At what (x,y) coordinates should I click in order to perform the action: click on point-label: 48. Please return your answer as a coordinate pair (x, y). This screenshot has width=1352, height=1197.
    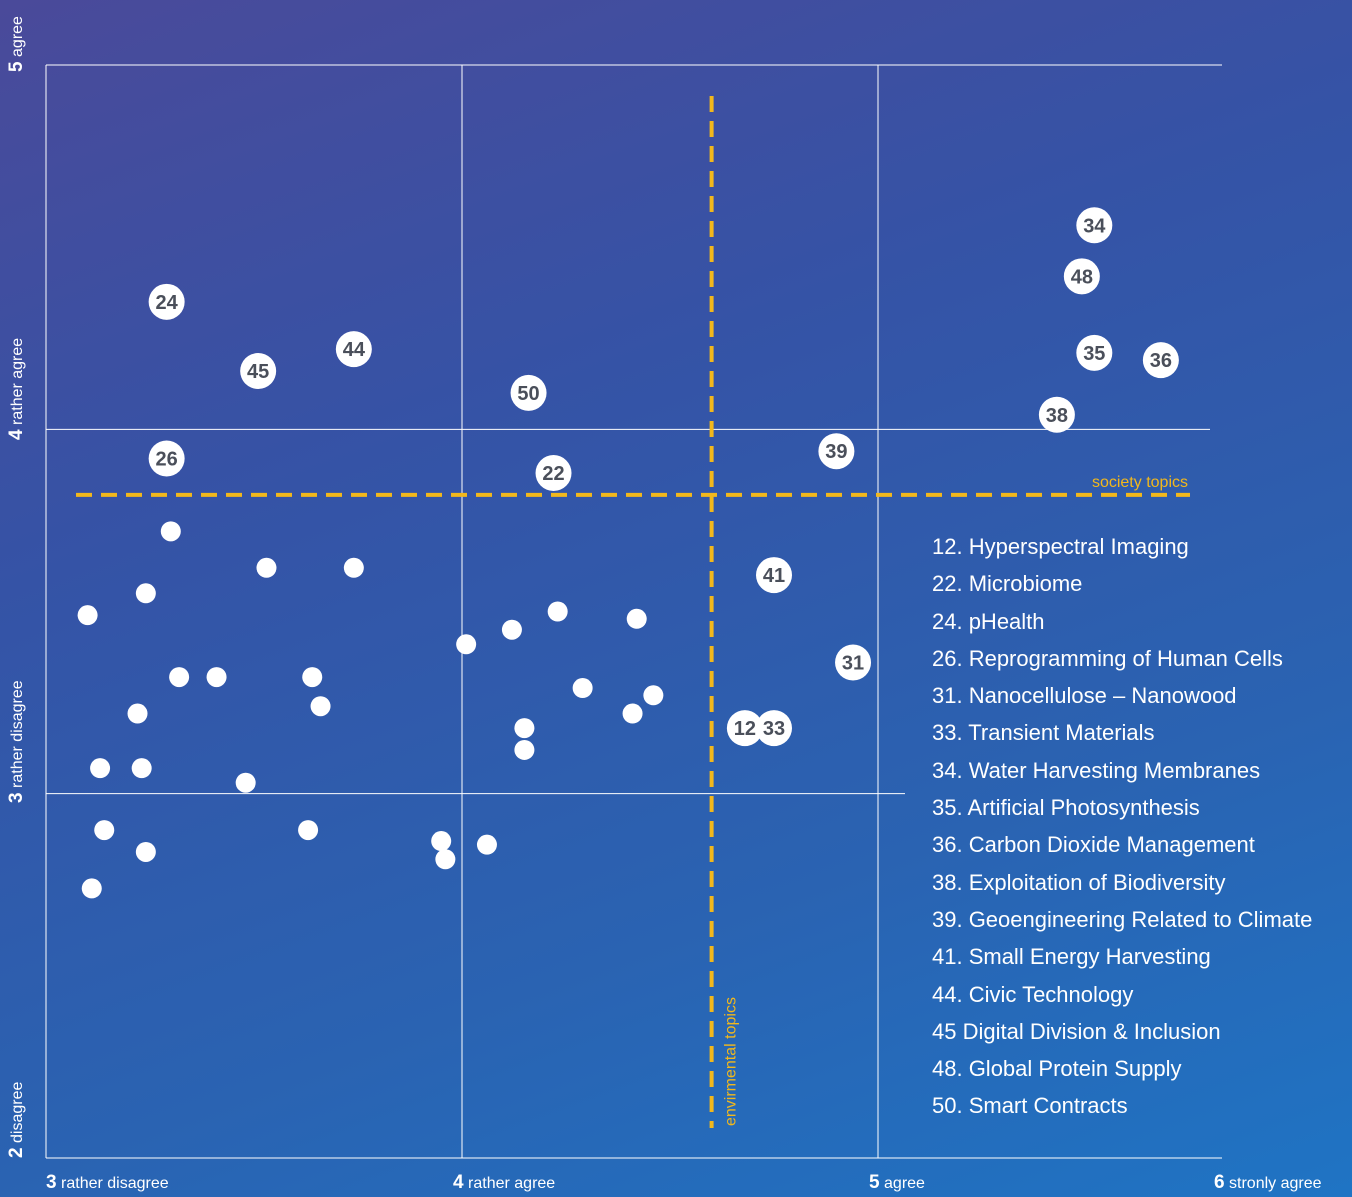
    Looking at the image, I should click on (1082, 277).